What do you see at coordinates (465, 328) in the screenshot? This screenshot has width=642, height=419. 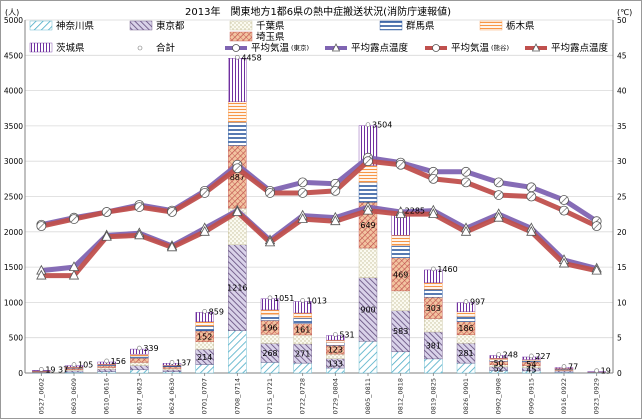 I see `bar-inner-label: 186` at bounding box center [465, 328].